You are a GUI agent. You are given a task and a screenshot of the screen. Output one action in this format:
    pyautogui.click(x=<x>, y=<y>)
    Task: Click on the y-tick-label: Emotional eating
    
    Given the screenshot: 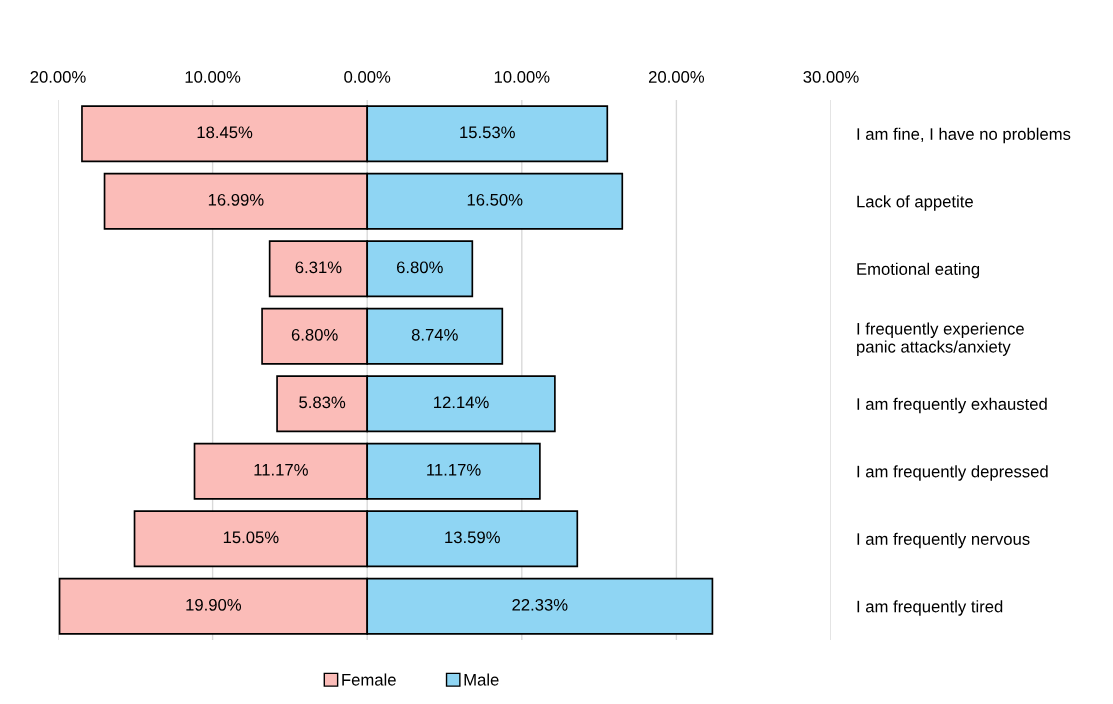 What is the action you would take?
    pyautogui.click(x=918, y=270)
    